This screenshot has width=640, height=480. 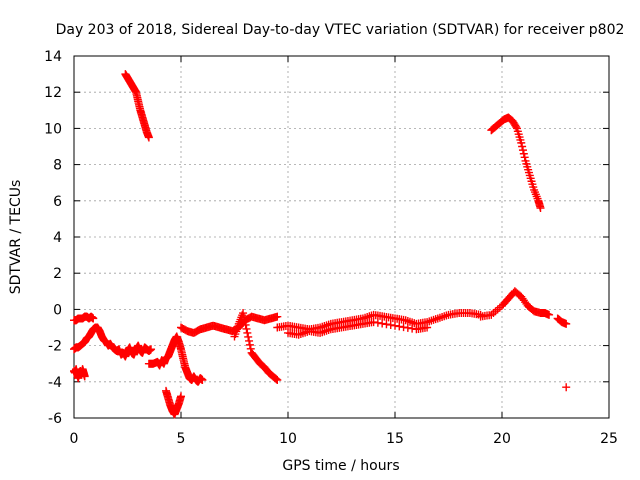 I want to click on y-tick-label: 0, so click(x=57, y=310).